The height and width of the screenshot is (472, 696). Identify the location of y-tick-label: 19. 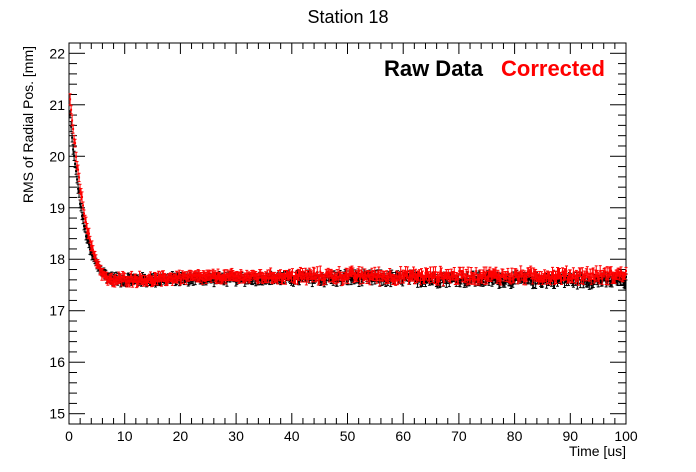
(57, 208).